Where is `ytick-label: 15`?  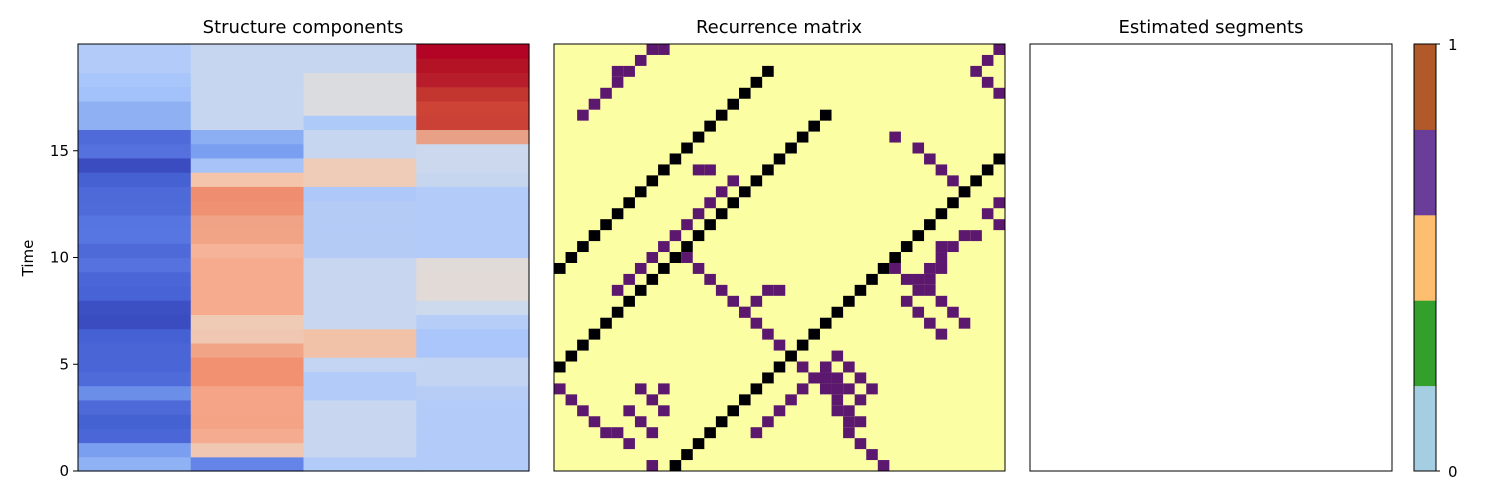
ytick-label: 15 is located at coordinates (59, 151).